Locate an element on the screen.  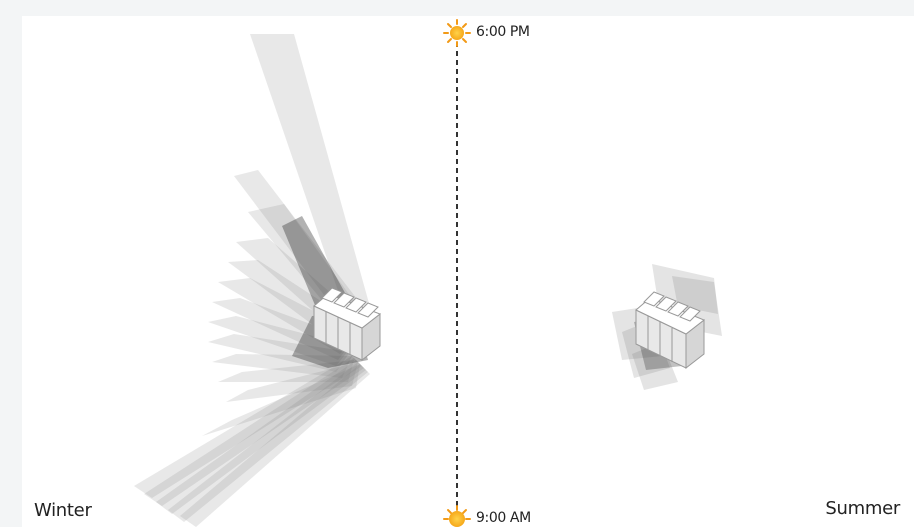
summer-building is located at coordinates (670, 330).